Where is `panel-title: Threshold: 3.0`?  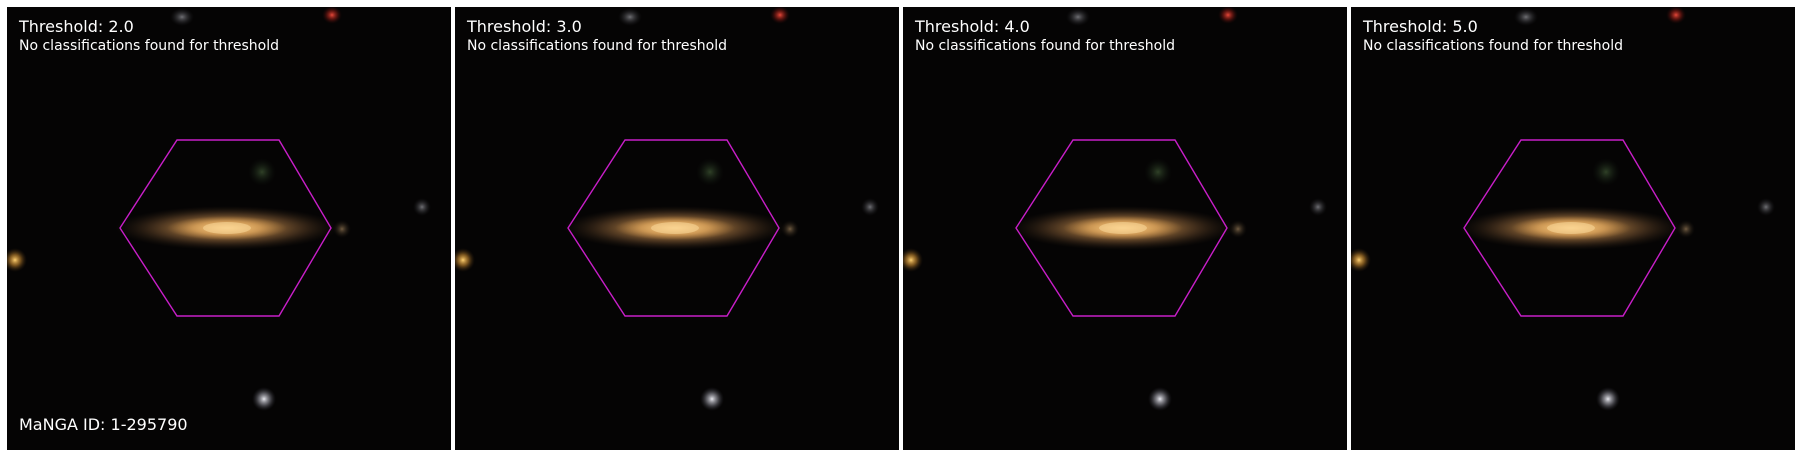 panel-title: Threshold: 3.0 is located at coordinates (524, 26).